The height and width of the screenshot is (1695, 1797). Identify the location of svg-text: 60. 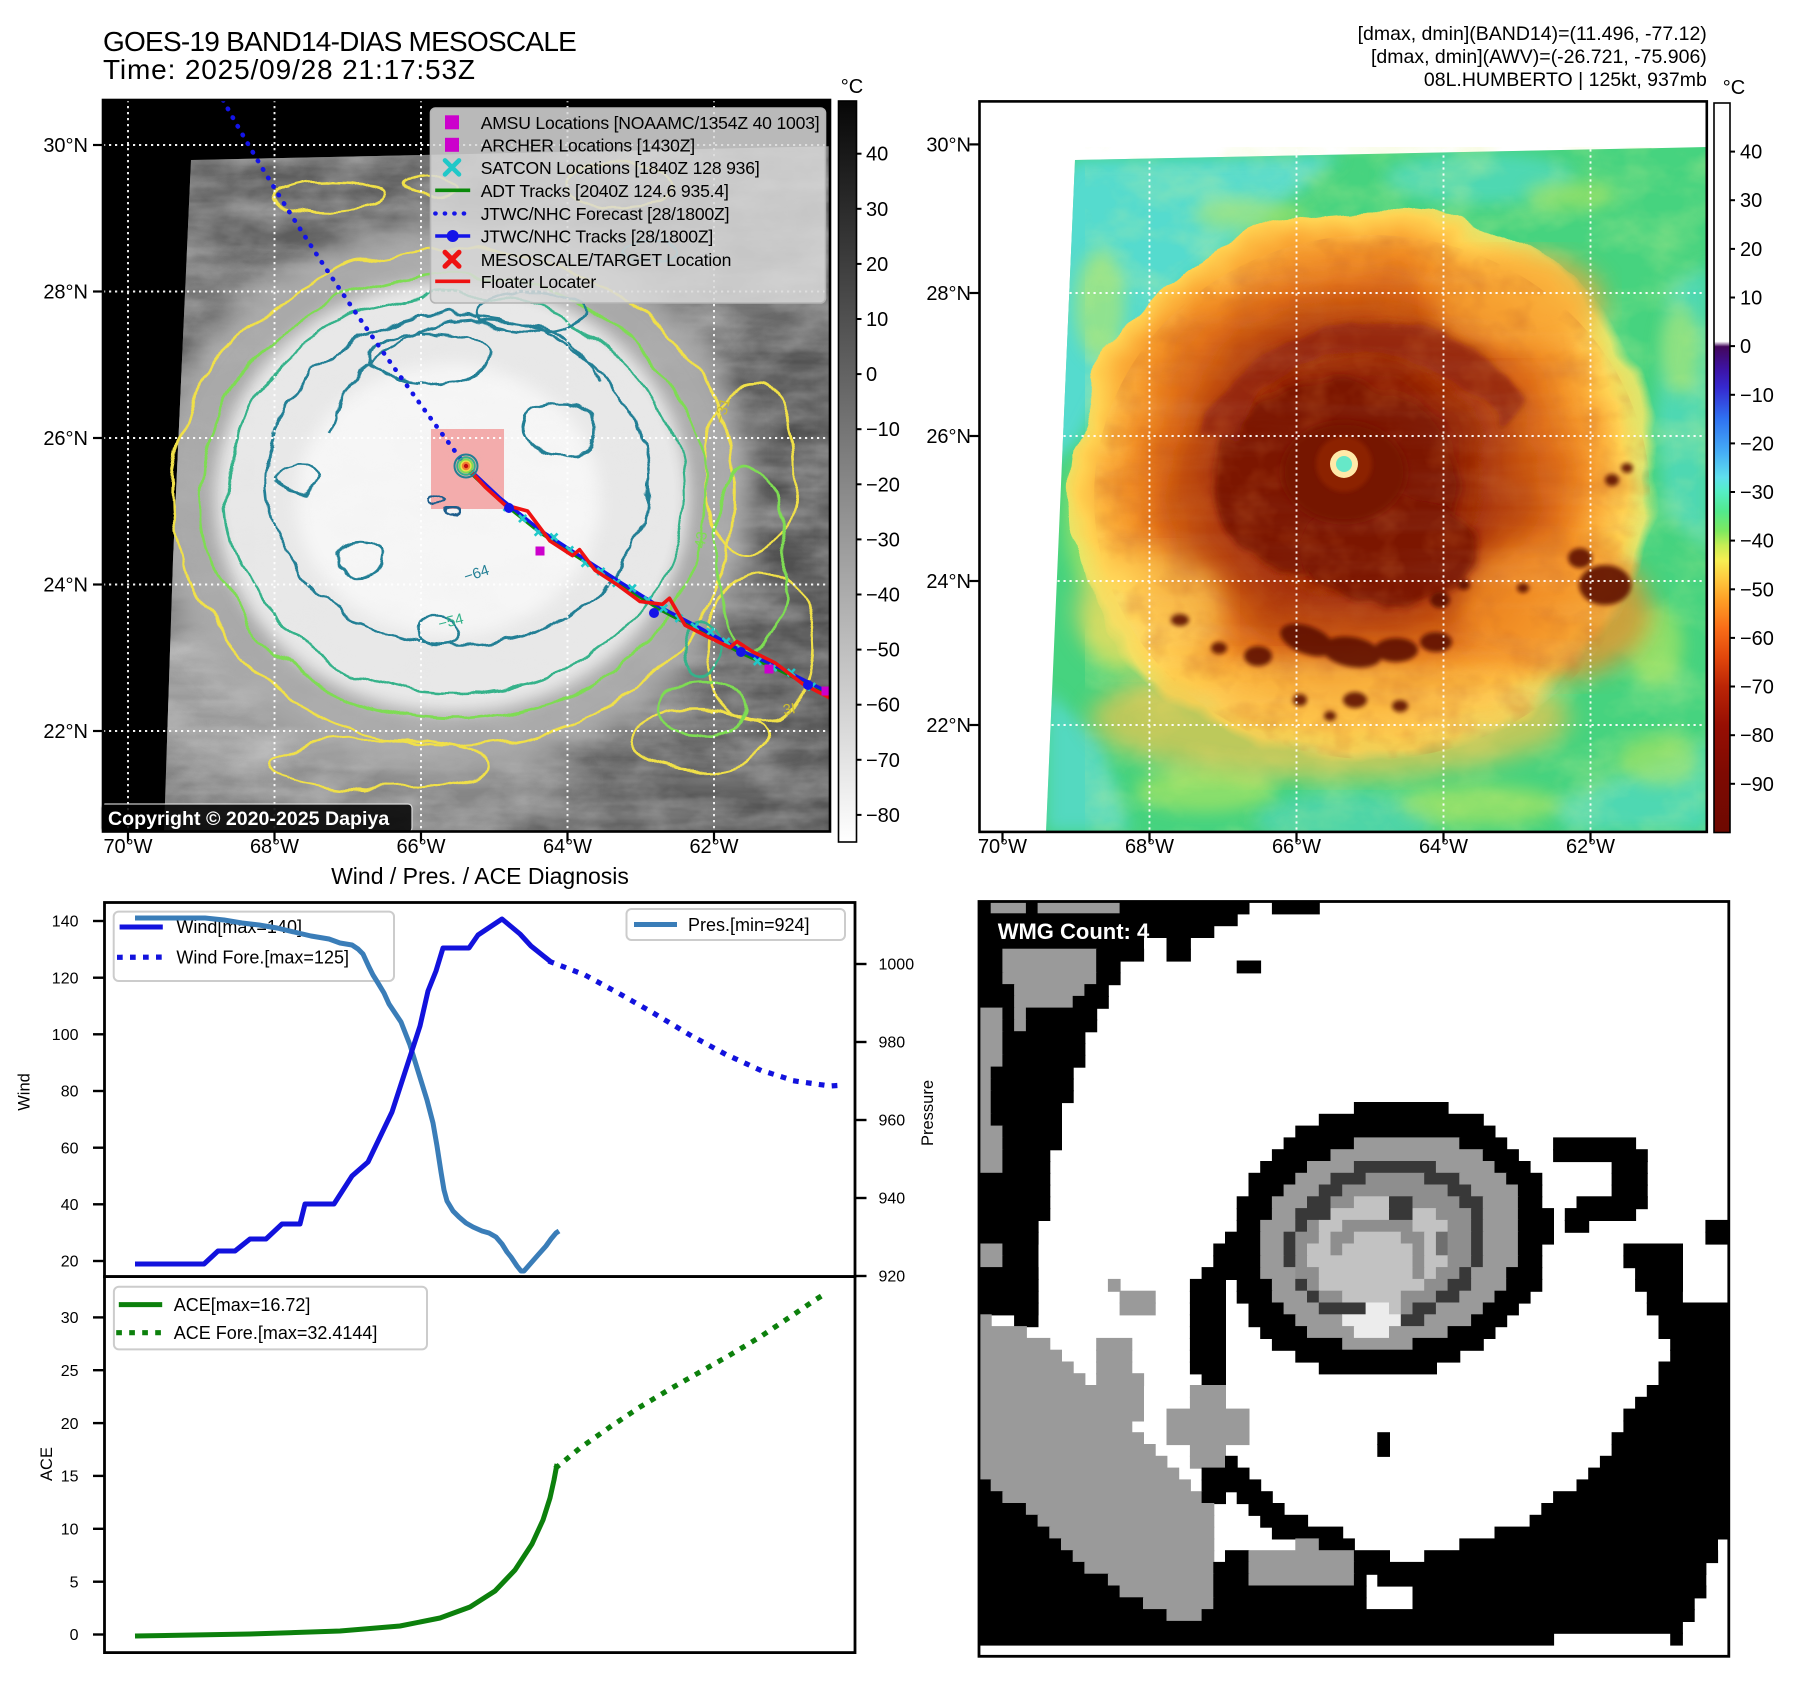
(70, 1148).